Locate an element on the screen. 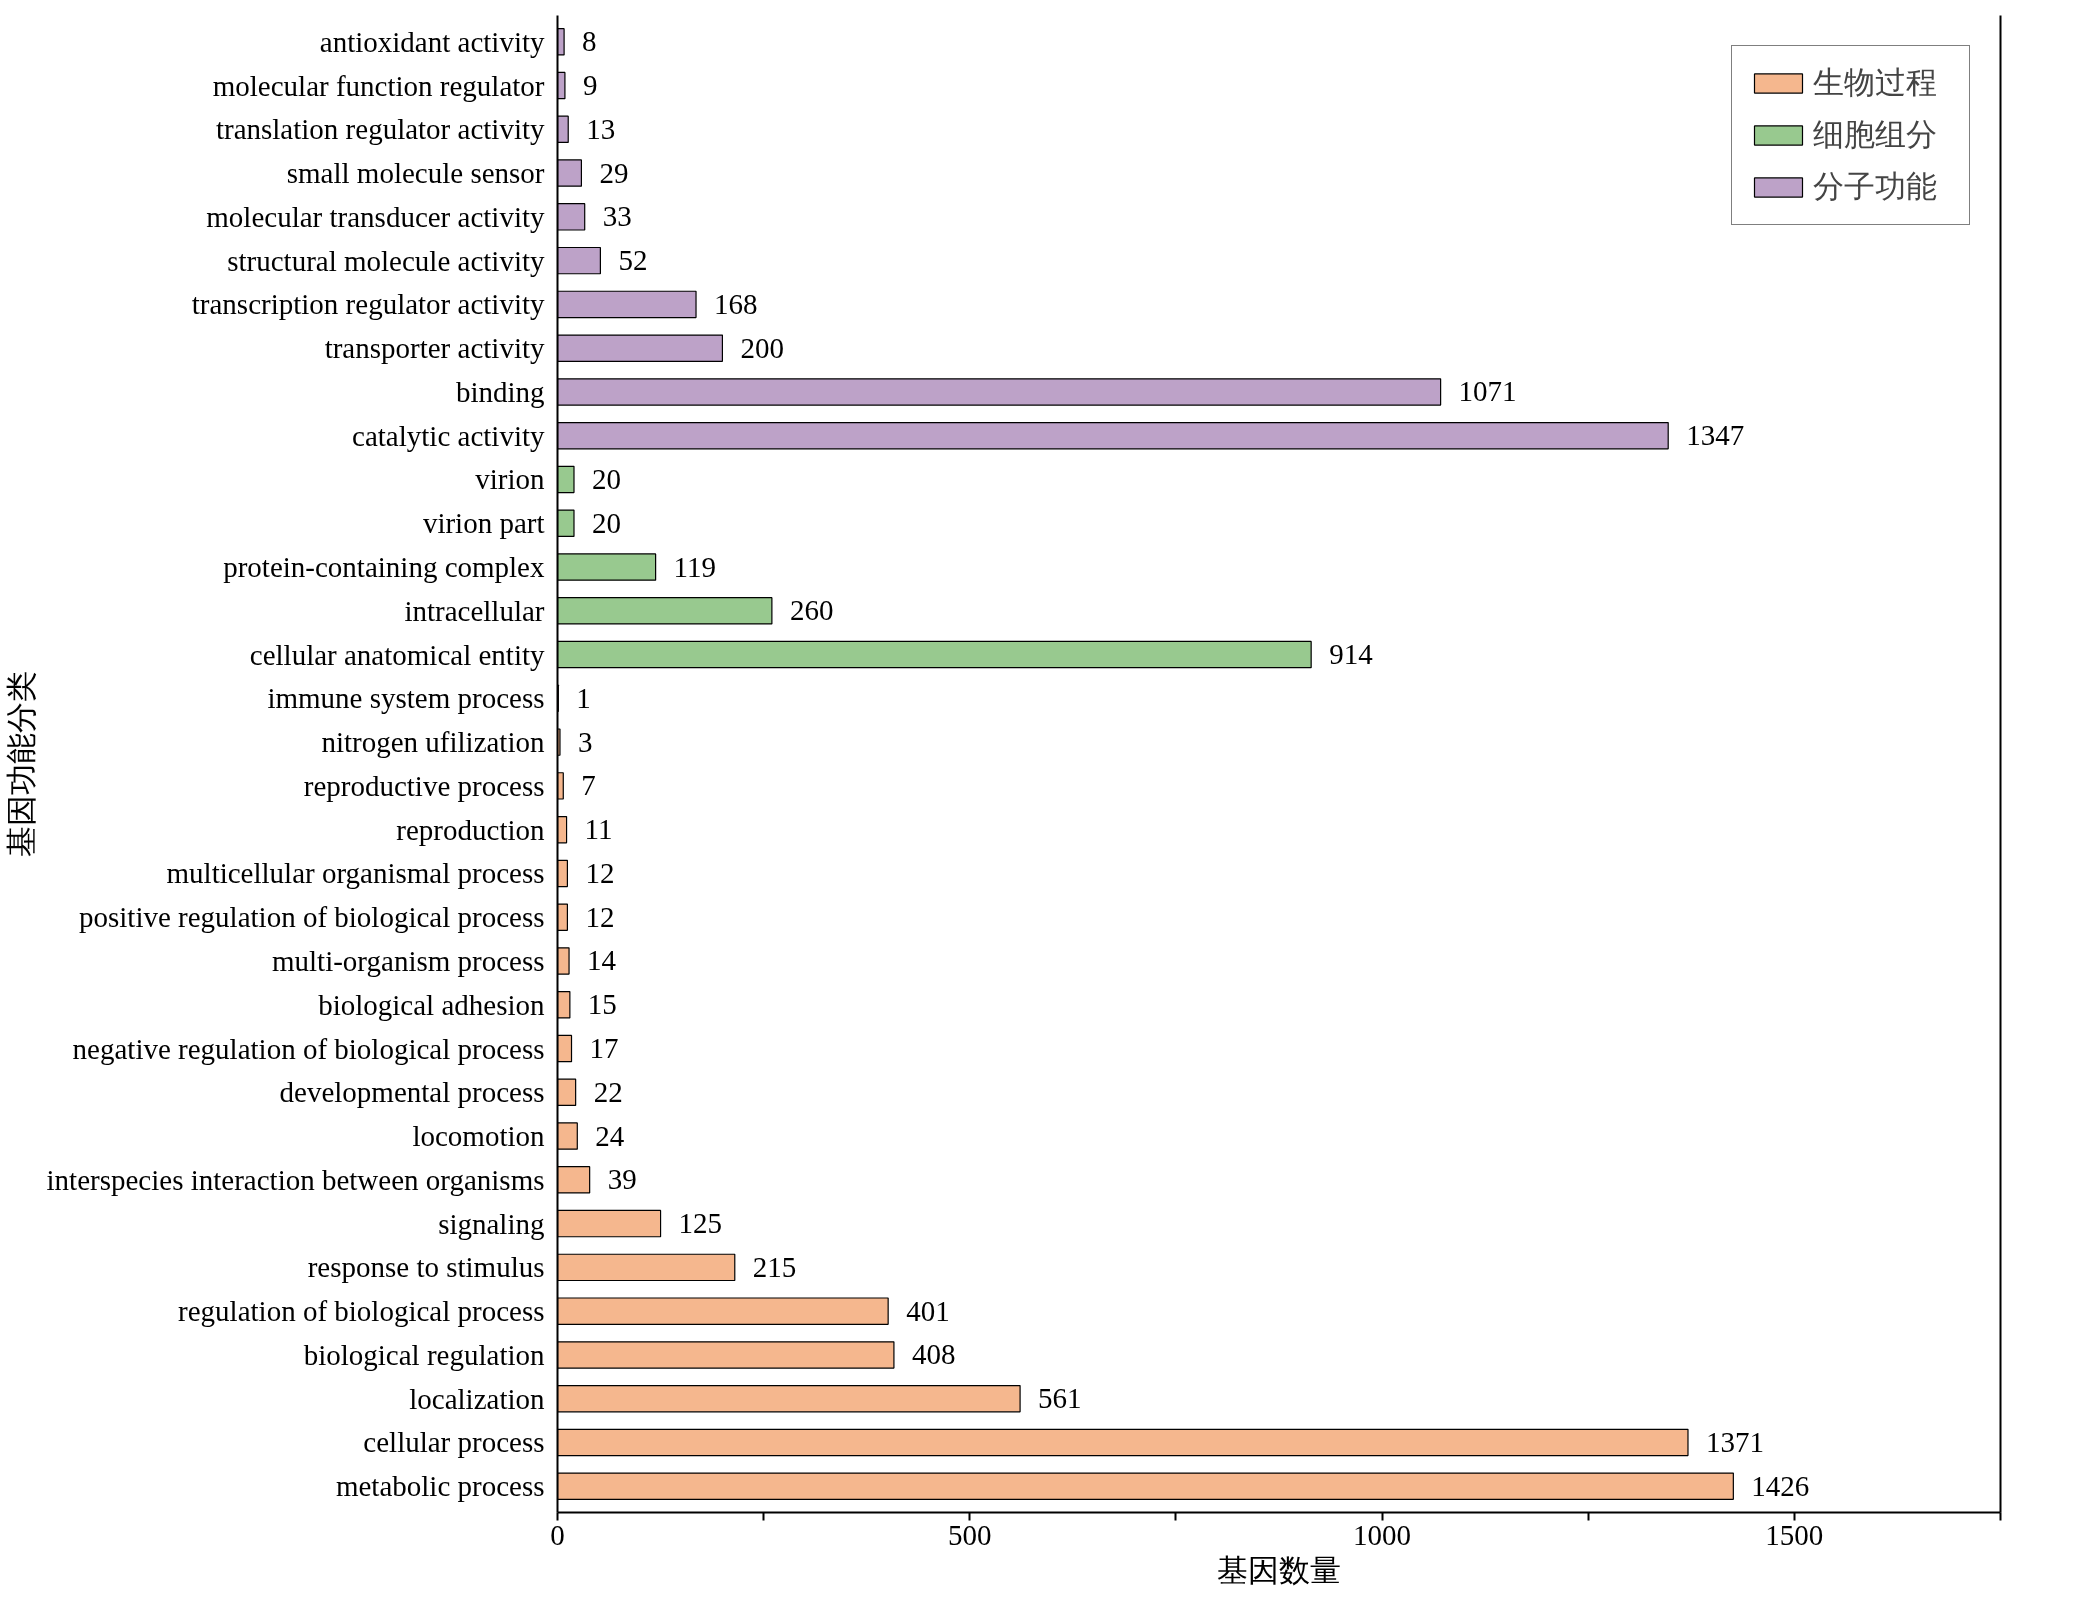 This screenshot has height=1611, width=2079. y-tick-label: nitrogen ufilization is located at coordinates (433, 742).